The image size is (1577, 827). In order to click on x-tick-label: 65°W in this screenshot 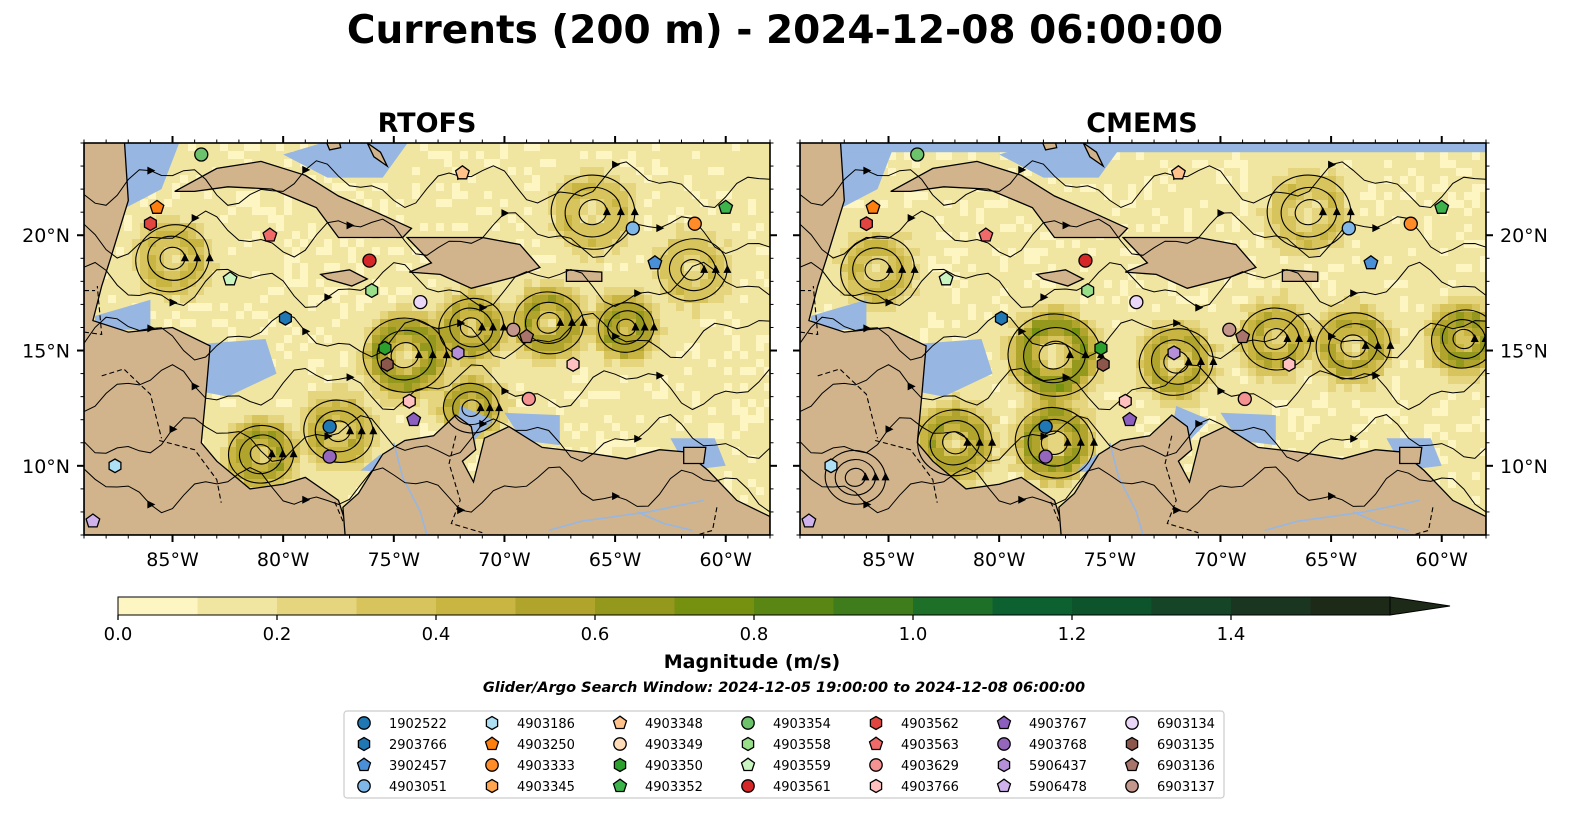, I will do `click(615, 560)`.